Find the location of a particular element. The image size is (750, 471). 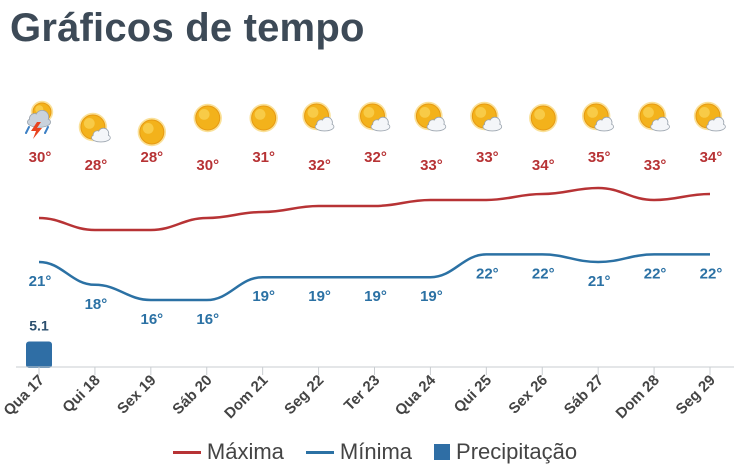

legend-item-min: Mínima is located at coordinates (359, 452).